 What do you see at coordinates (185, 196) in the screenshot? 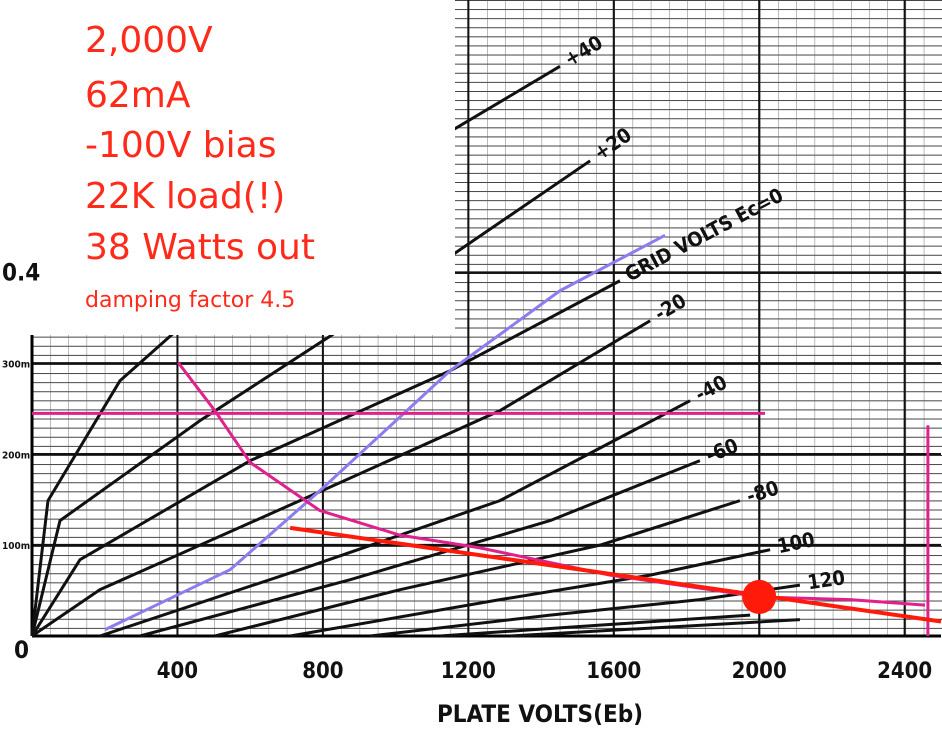
I see `annotation: 22K load(!)` at bounding box center [185, 196].